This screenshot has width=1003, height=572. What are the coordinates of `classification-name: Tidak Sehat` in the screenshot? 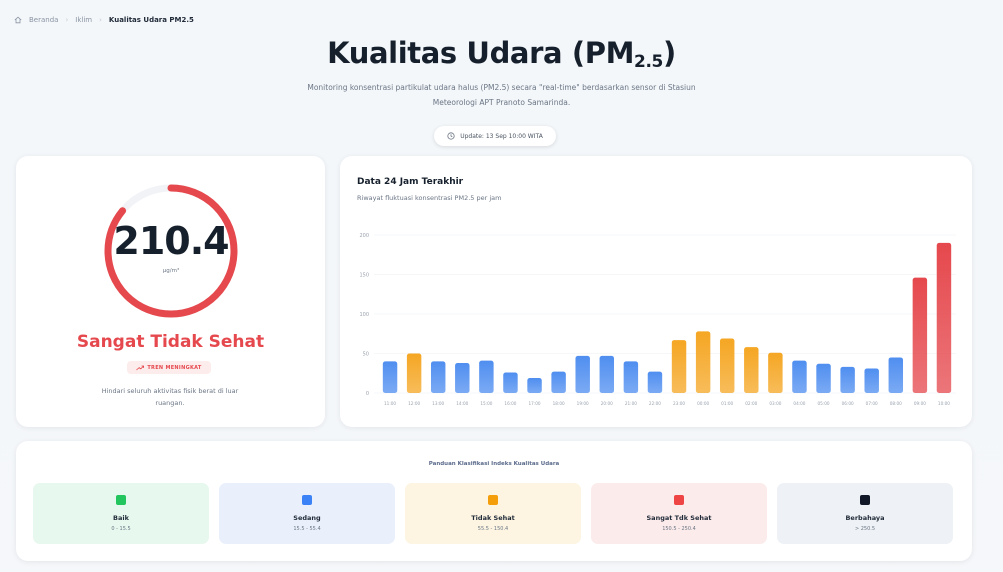 It's located at (493, 518).